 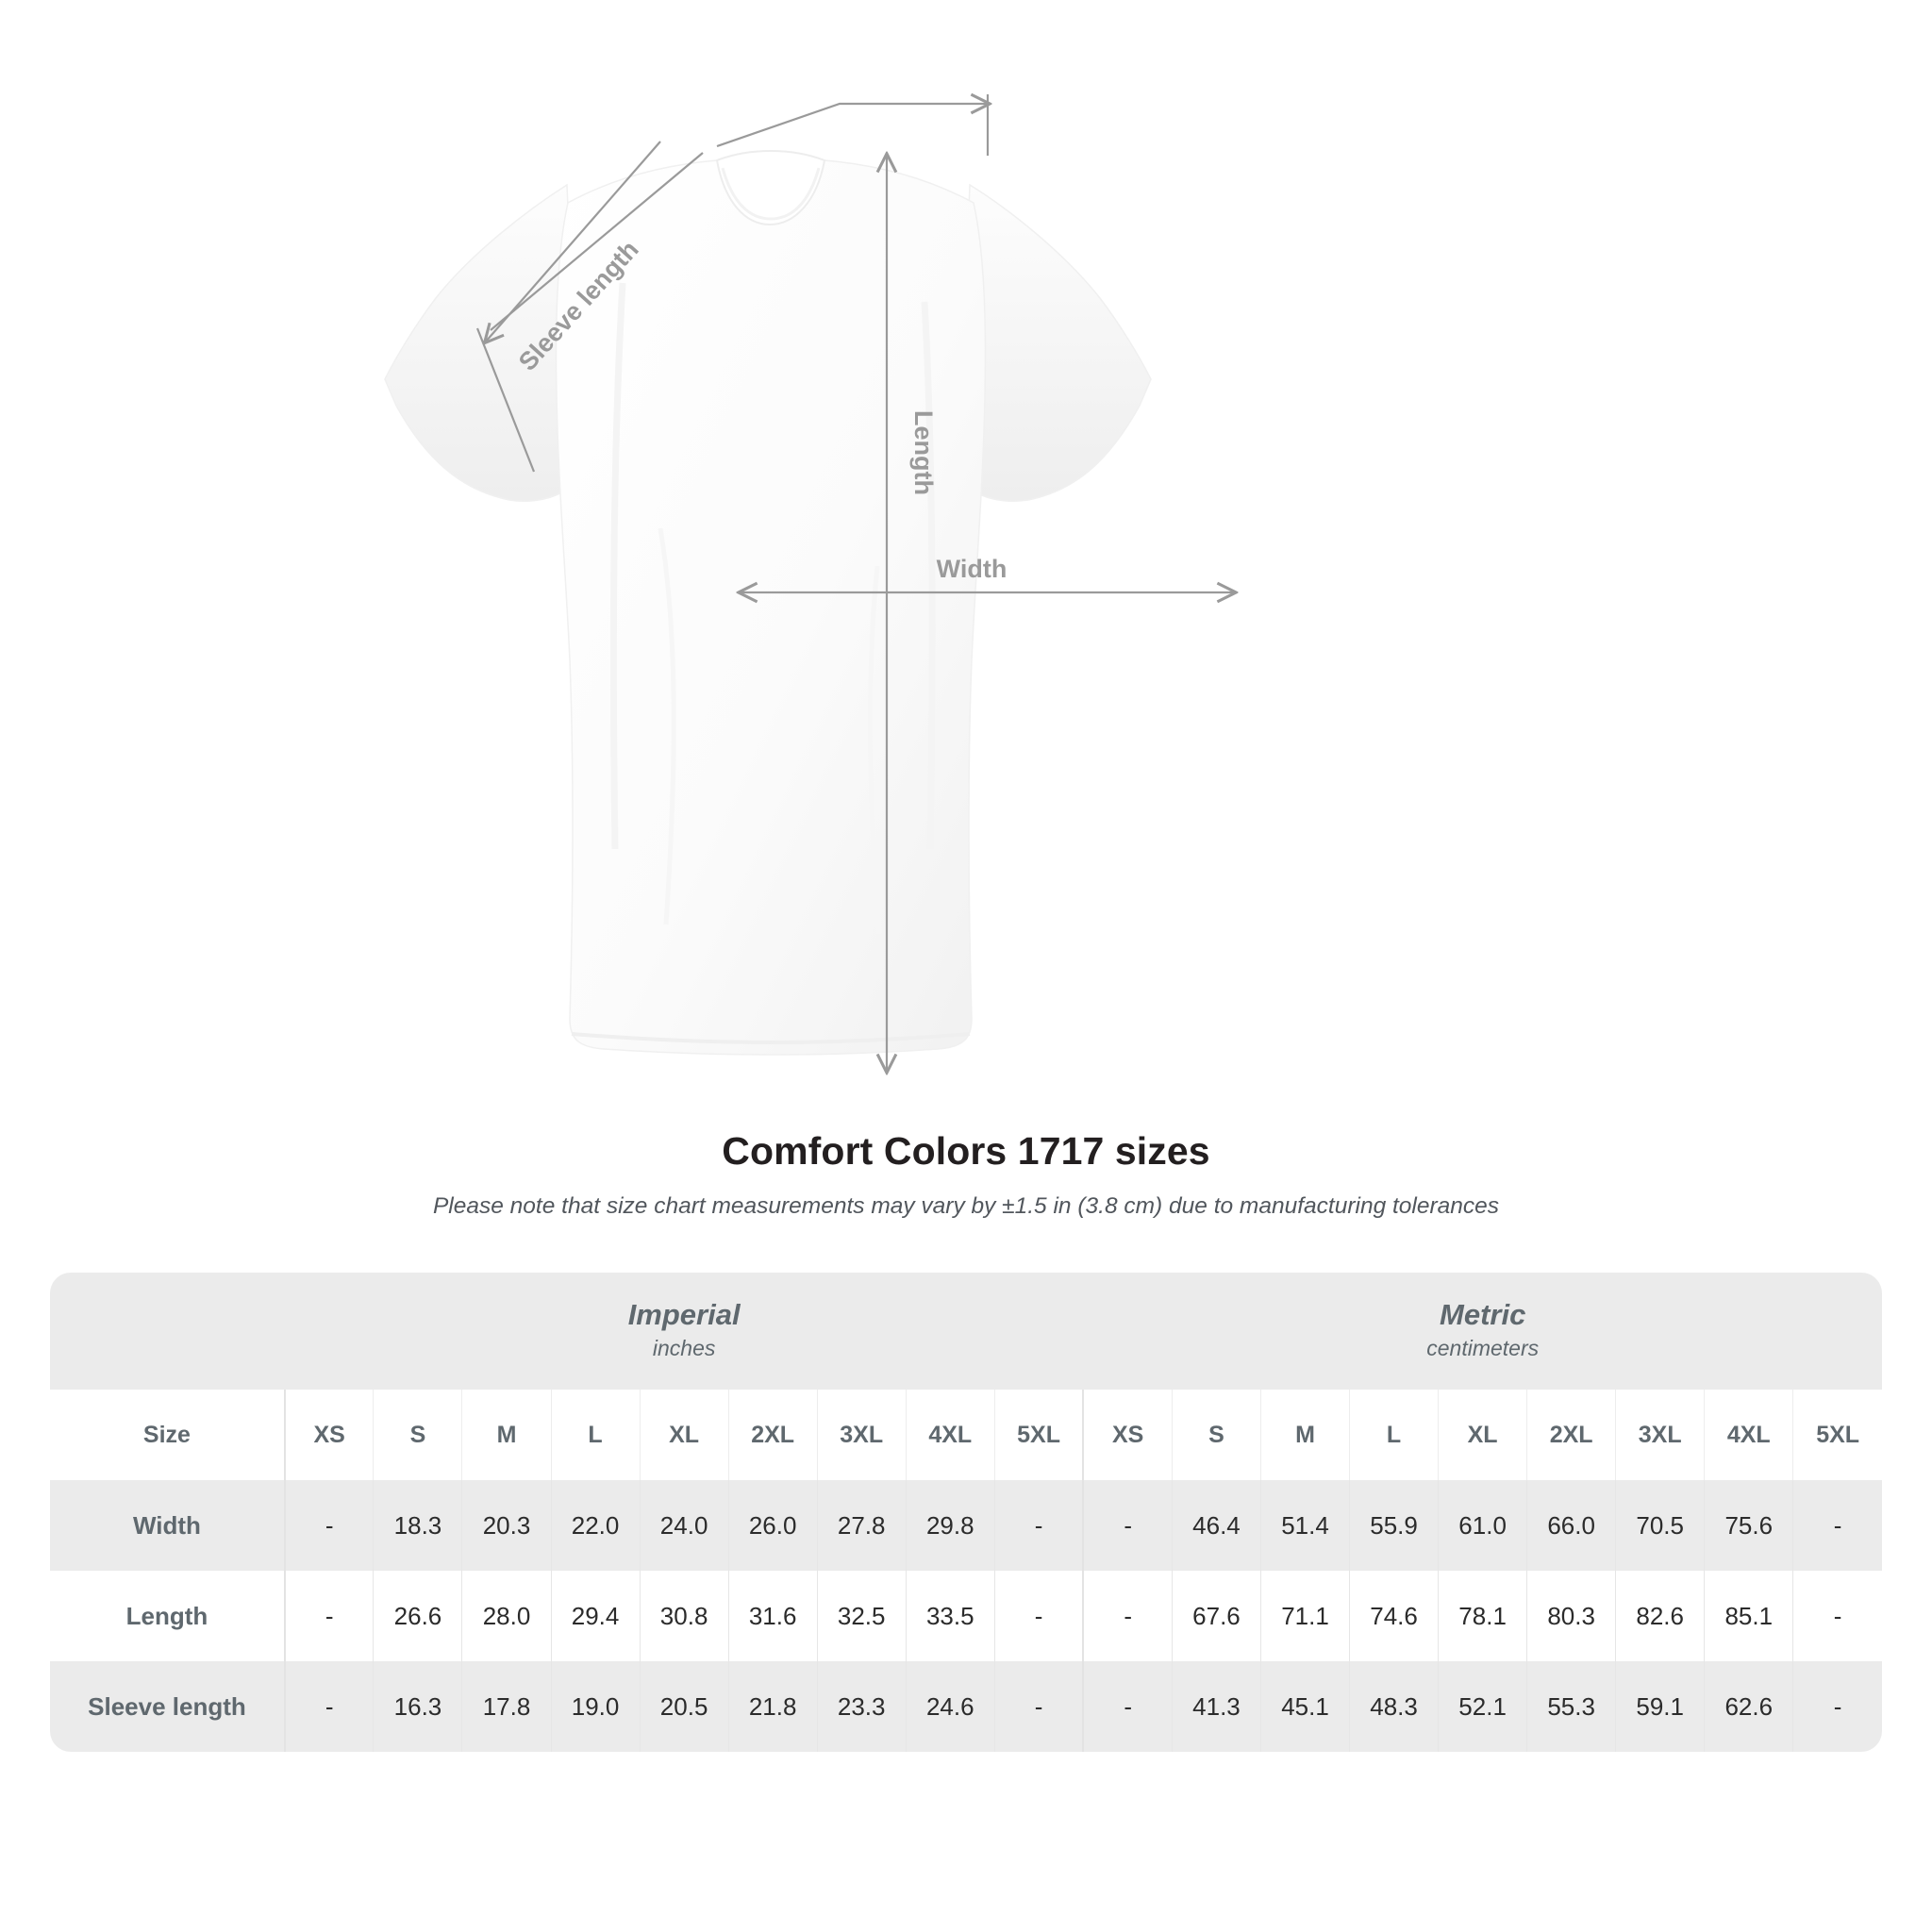 What do you see at coordinates (1571, 1525) in the screenshot?
I see `cell-width-met-2xl: 66.0` at bounding box center [1571, 1525].